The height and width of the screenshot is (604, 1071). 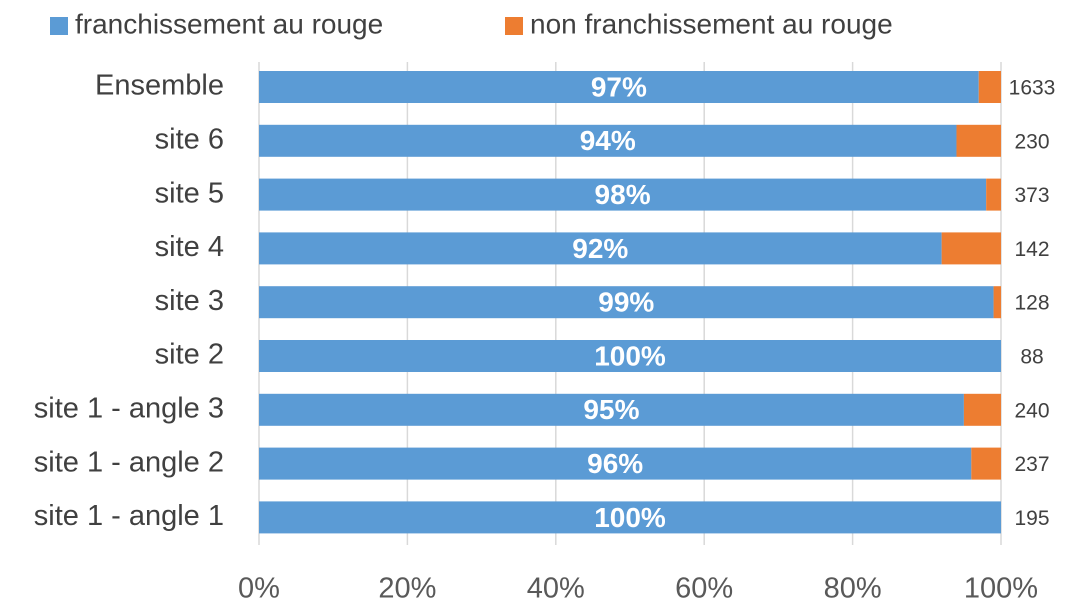 I want to click on data-label: 96%, so click(x=615, y=463).